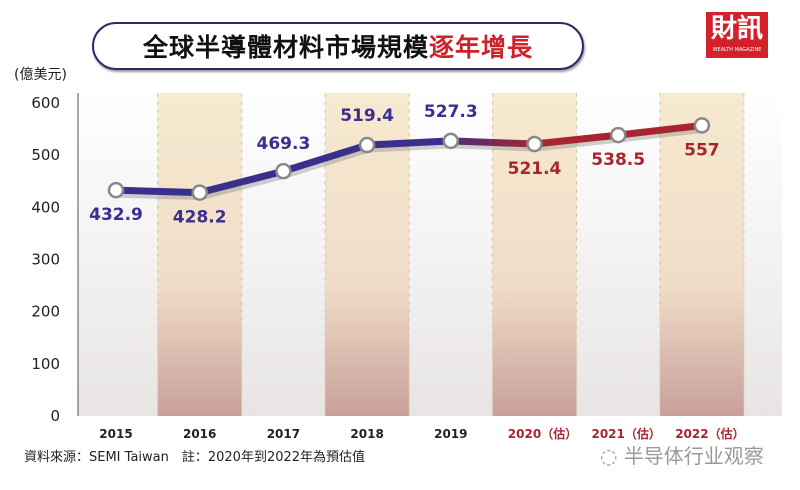 This screenshot has width=800, height=490. Describe the element at coordinates (709, 433) in the screenshot. I see `x-tick-label: 2022（估）` at that location.